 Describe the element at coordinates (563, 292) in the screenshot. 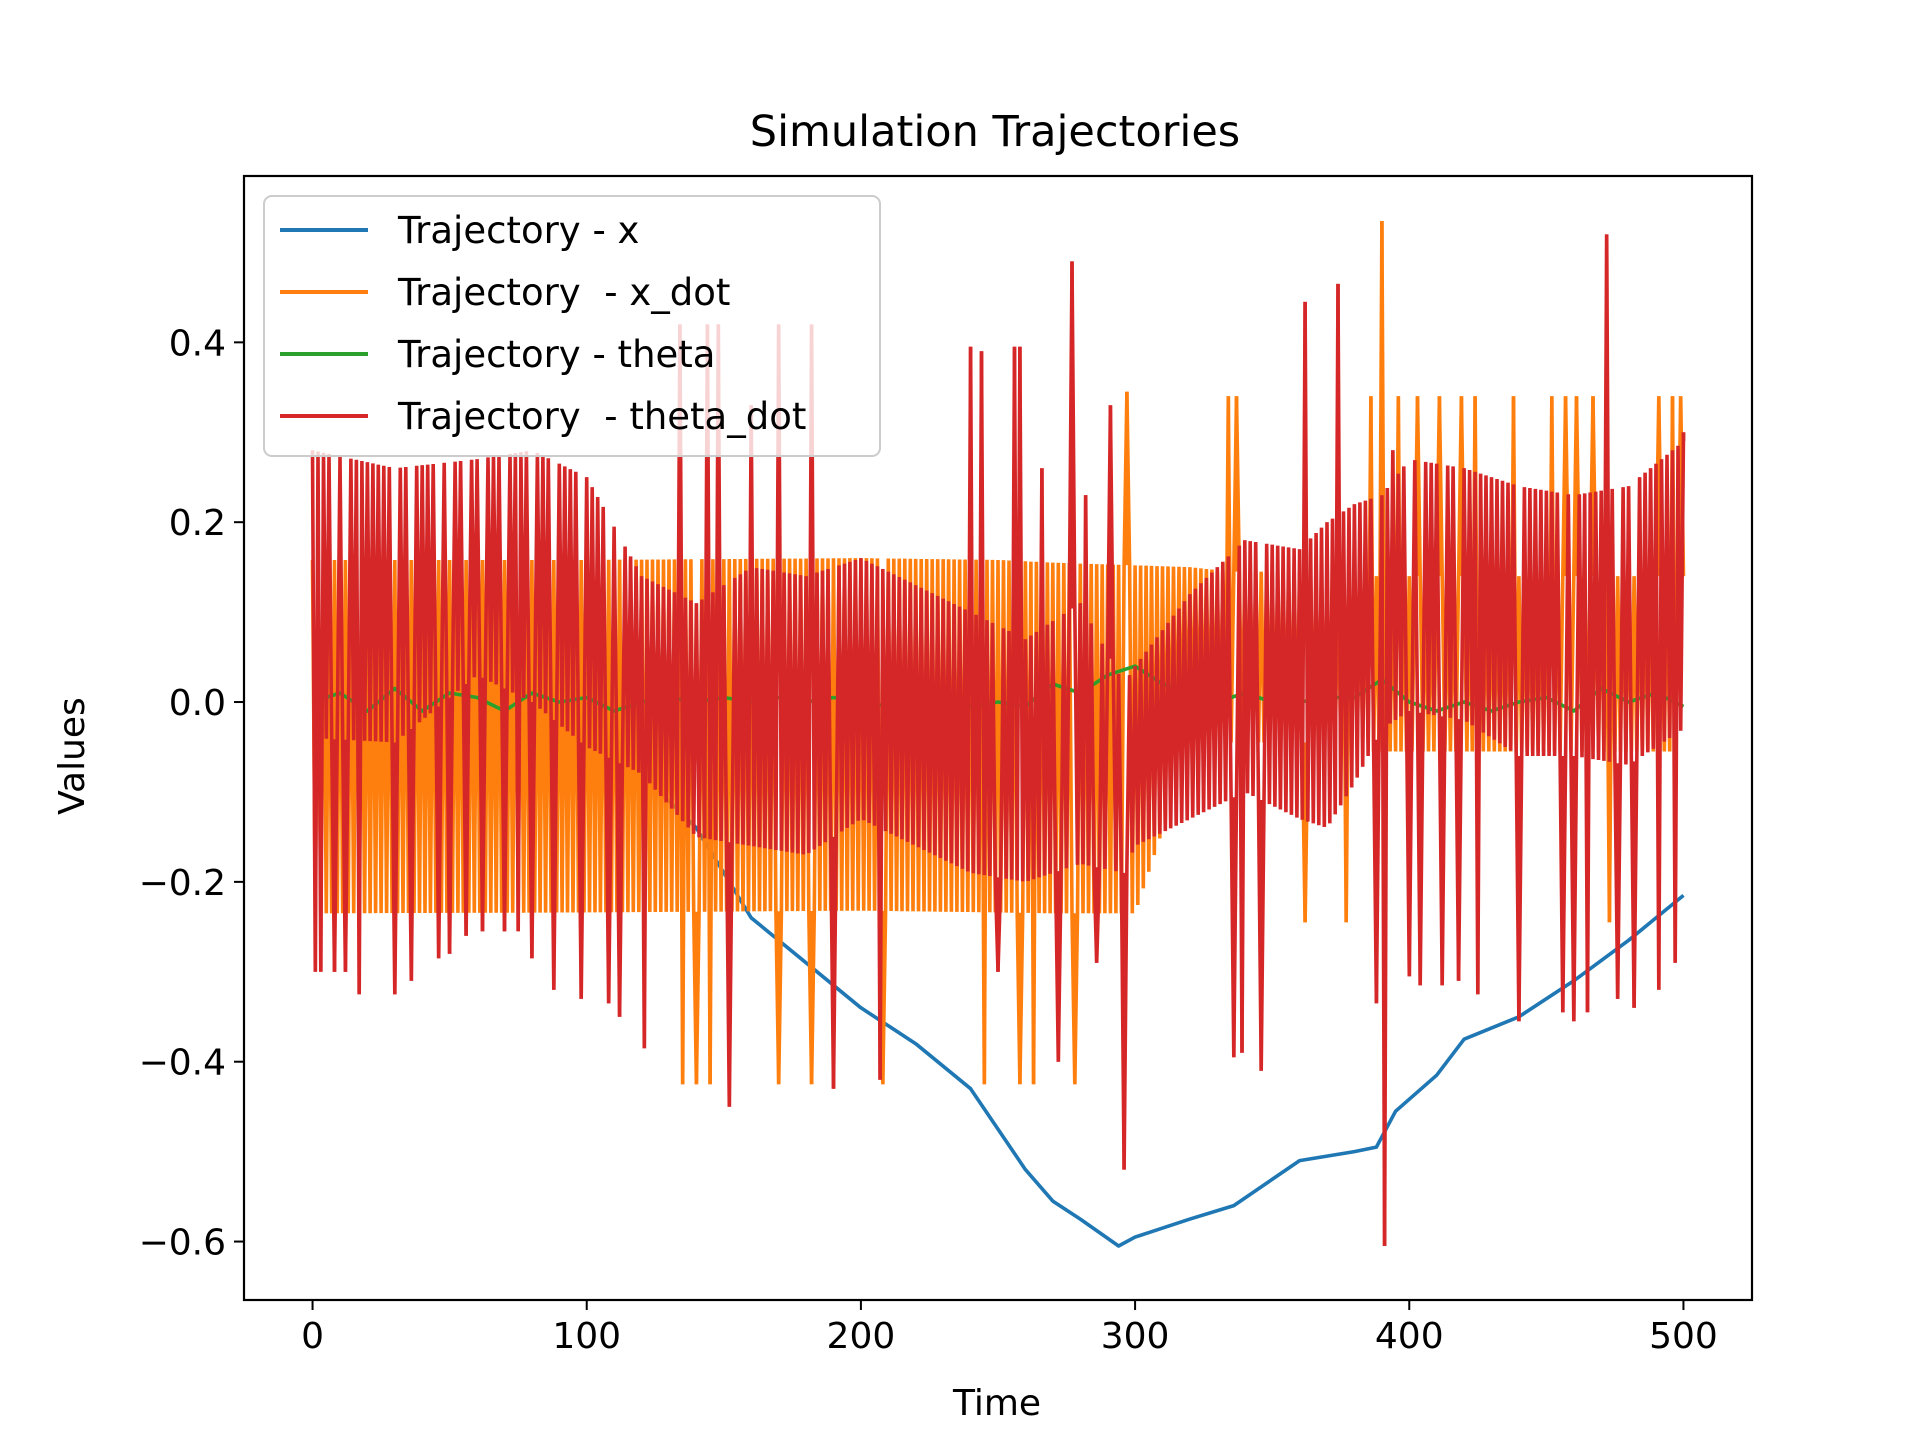

I see `legend-label-1: Trajectory - x_dot` at that location.